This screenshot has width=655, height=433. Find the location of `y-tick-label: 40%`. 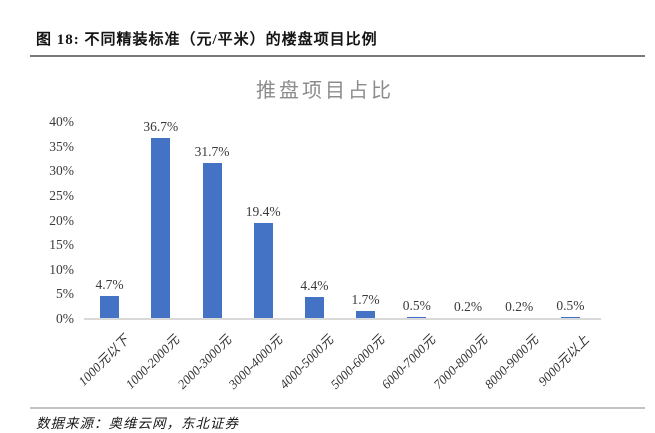

y-tick-label: 40% is located at coordinates (61, 121).